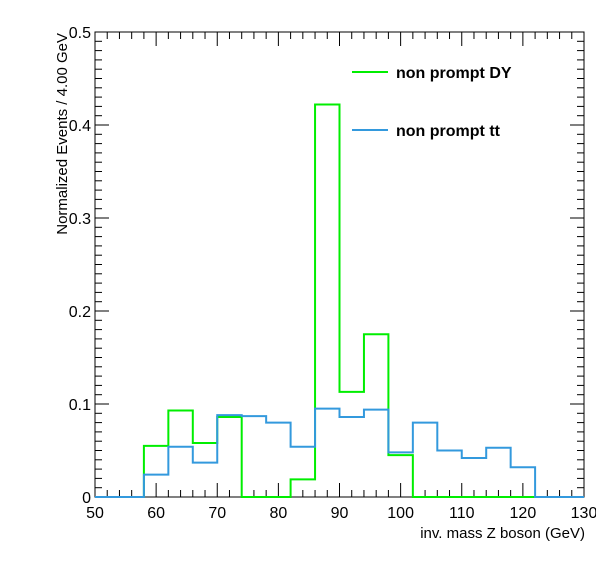 The image size is (596, 572). What do you see at coordinates (80, 33) in the screenshot?
I see `y-tick-label: 0.5` at bounding box center [80, 33].